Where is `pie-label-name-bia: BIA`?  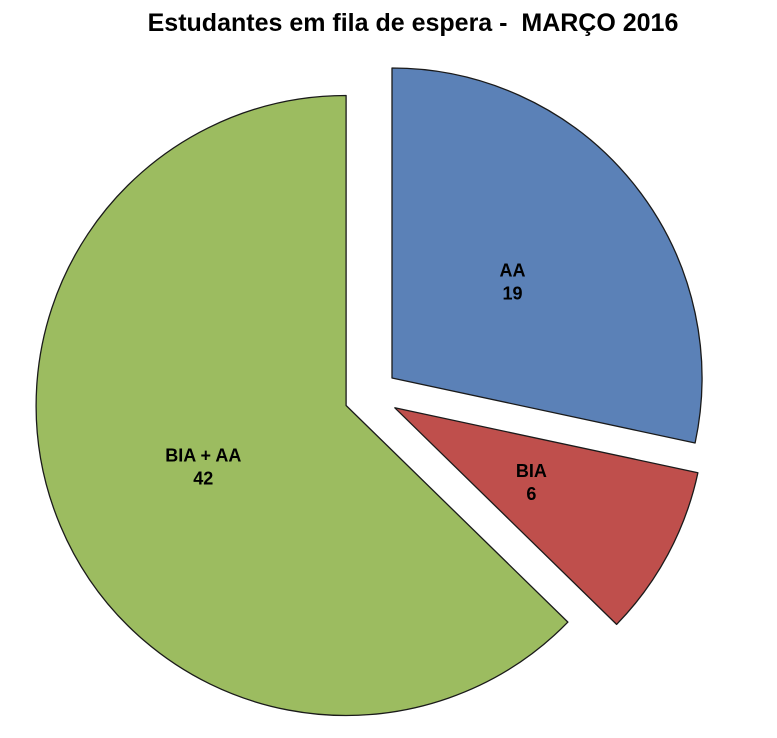 pie-label-name-bia: BIA is located at coordinates (531, 471).